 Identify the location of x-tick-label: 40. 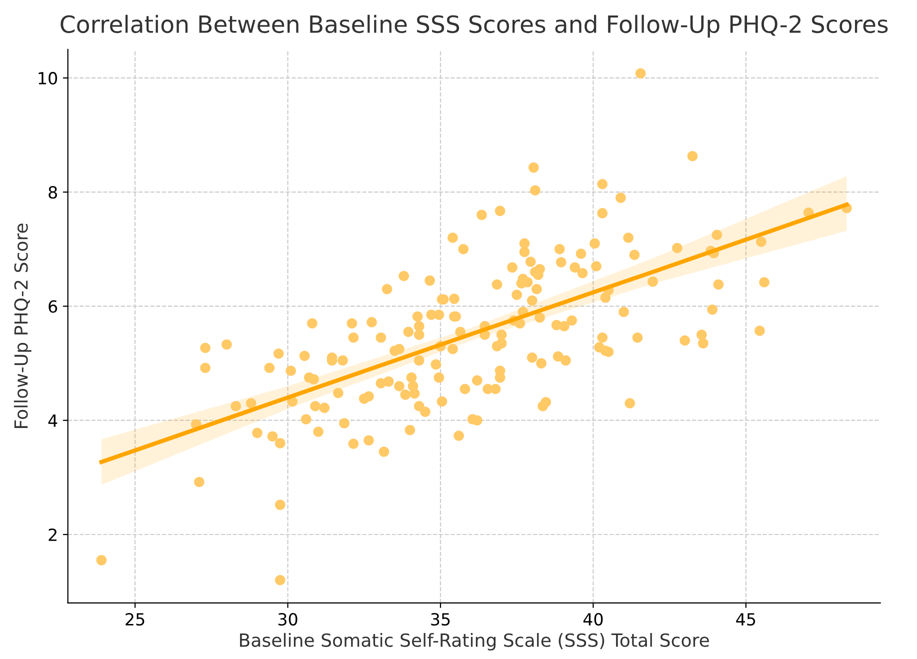
(593, 619).